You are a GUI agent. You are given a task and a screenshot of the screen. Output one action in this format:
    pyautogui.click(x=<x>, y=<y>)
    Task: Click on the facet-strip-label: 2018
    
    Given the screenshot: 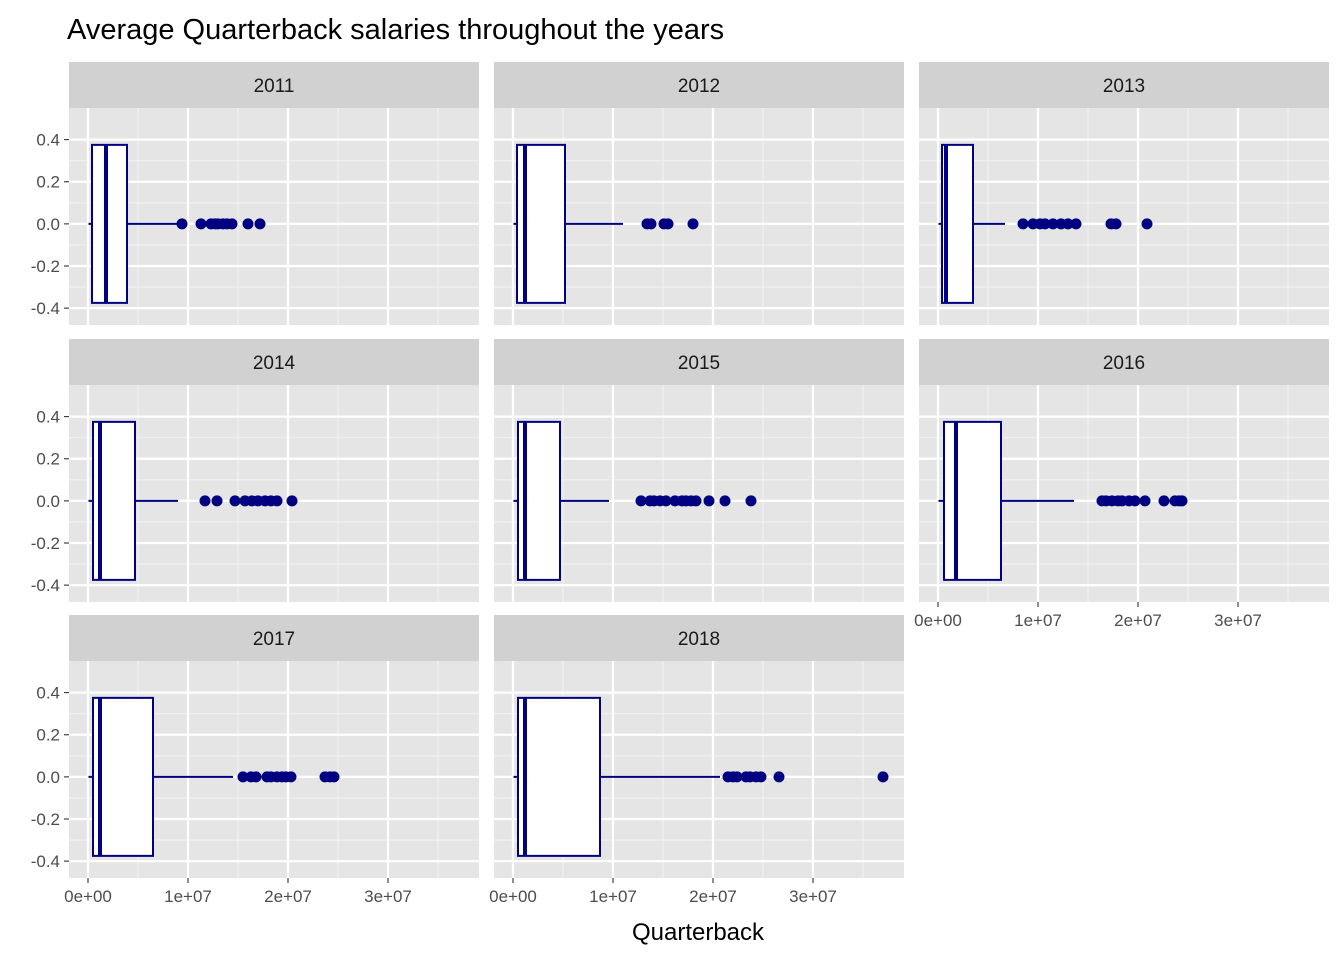 What is the action you would take?
    pyautogui.click(x=699, y=639)
    